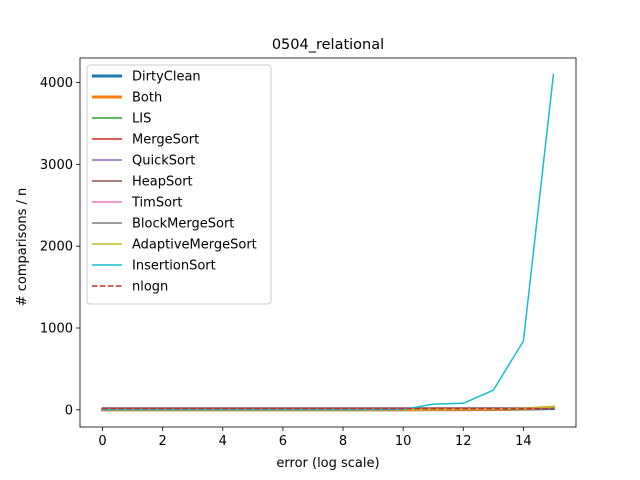  Describe the element at coordinates (194, 245) in the screenshot. I see `legend-label-adaptivemergesort: AdaptiveMergeSort` at that location.